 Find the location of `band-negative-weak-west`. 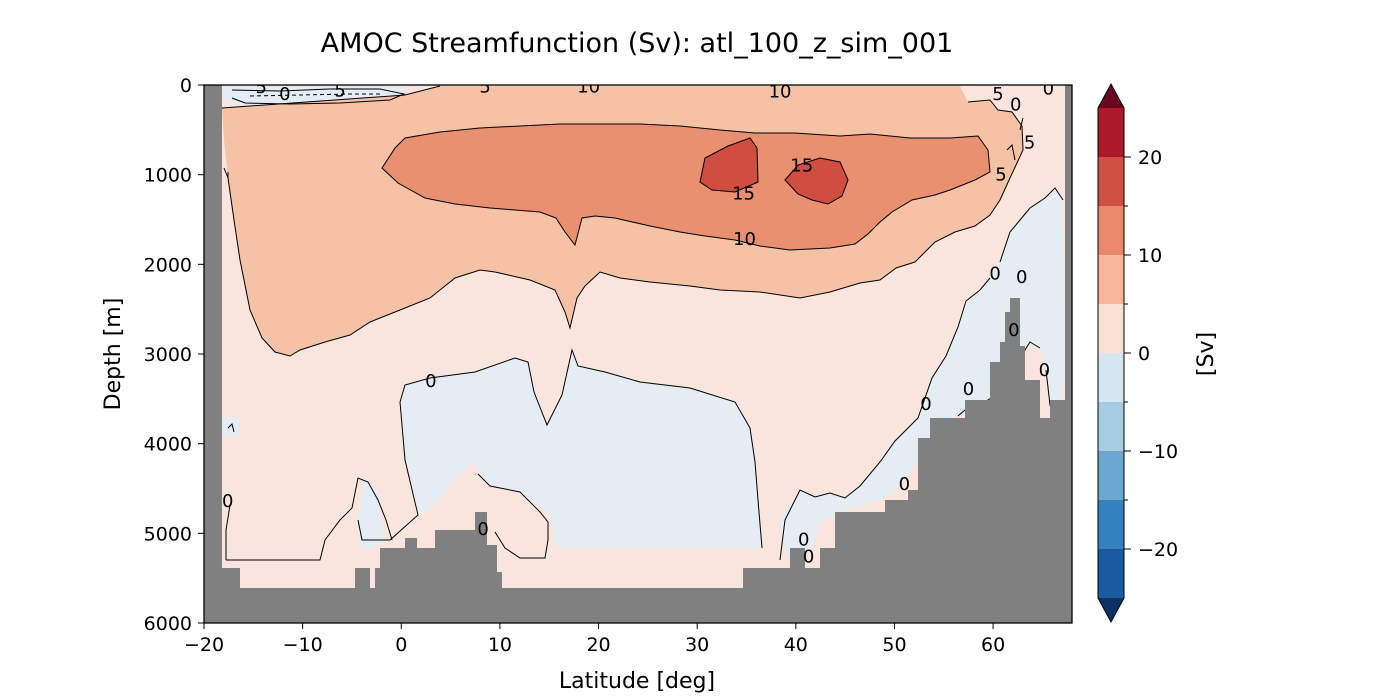

band-negative-weak-west is located at coordinates (231, 426).